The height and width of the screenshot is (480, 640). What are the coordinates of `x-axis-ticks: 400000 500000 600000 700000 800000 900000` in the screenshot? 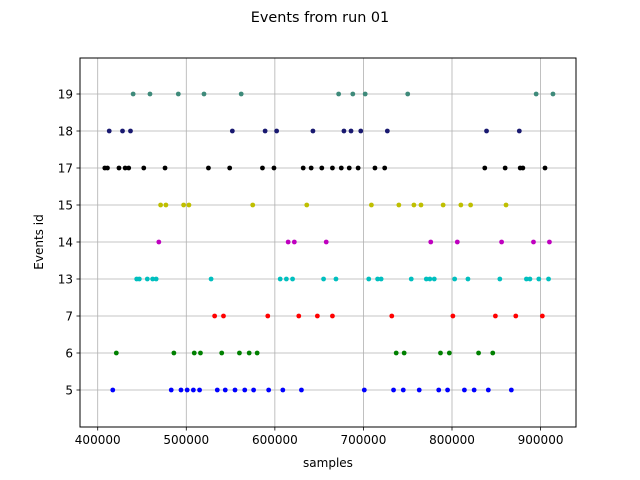 It's located at (319, 437).